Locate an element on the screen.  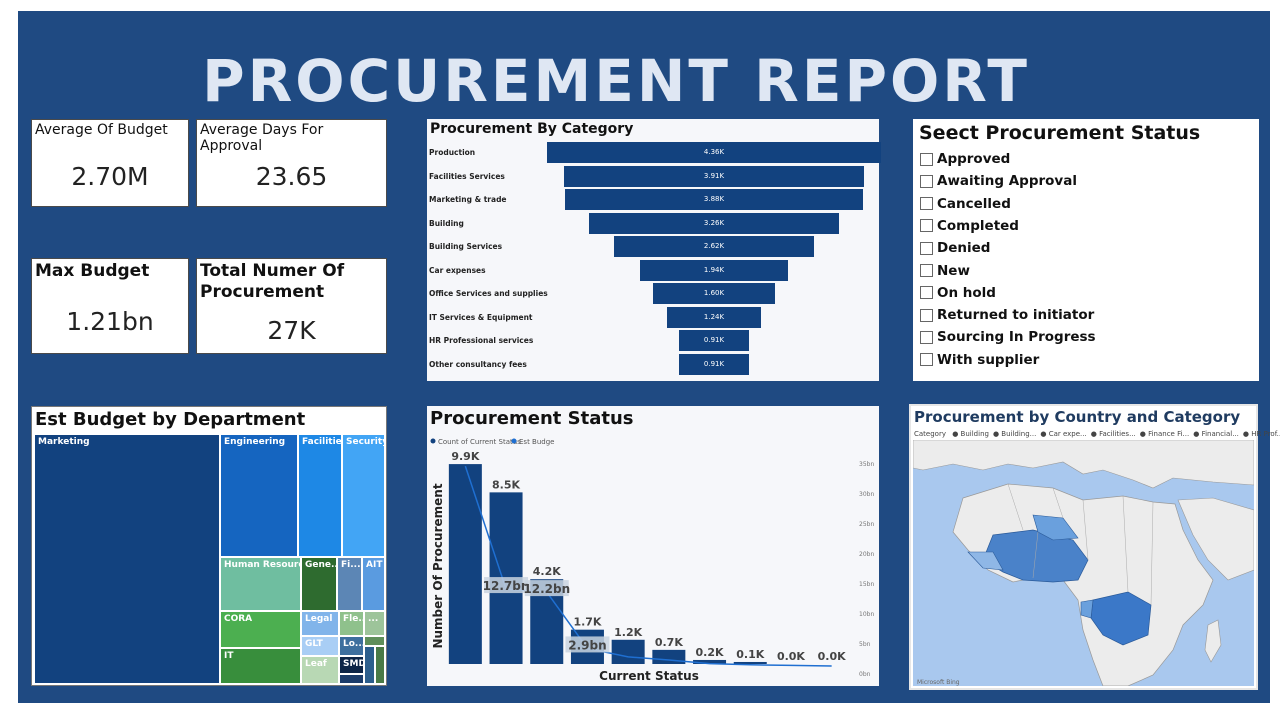
status-option: Completed is located at coordinates (969, 226).